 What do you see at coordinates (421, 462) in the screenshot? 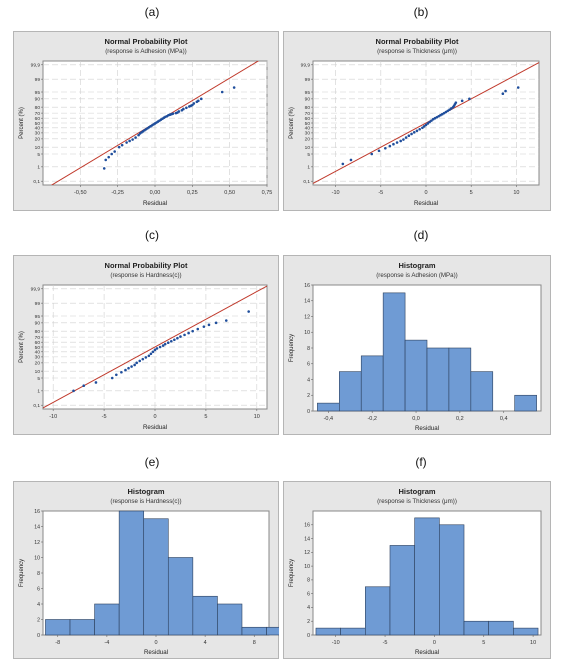
I see `panel-label-f: (f)` at bounding box center [421, 462].